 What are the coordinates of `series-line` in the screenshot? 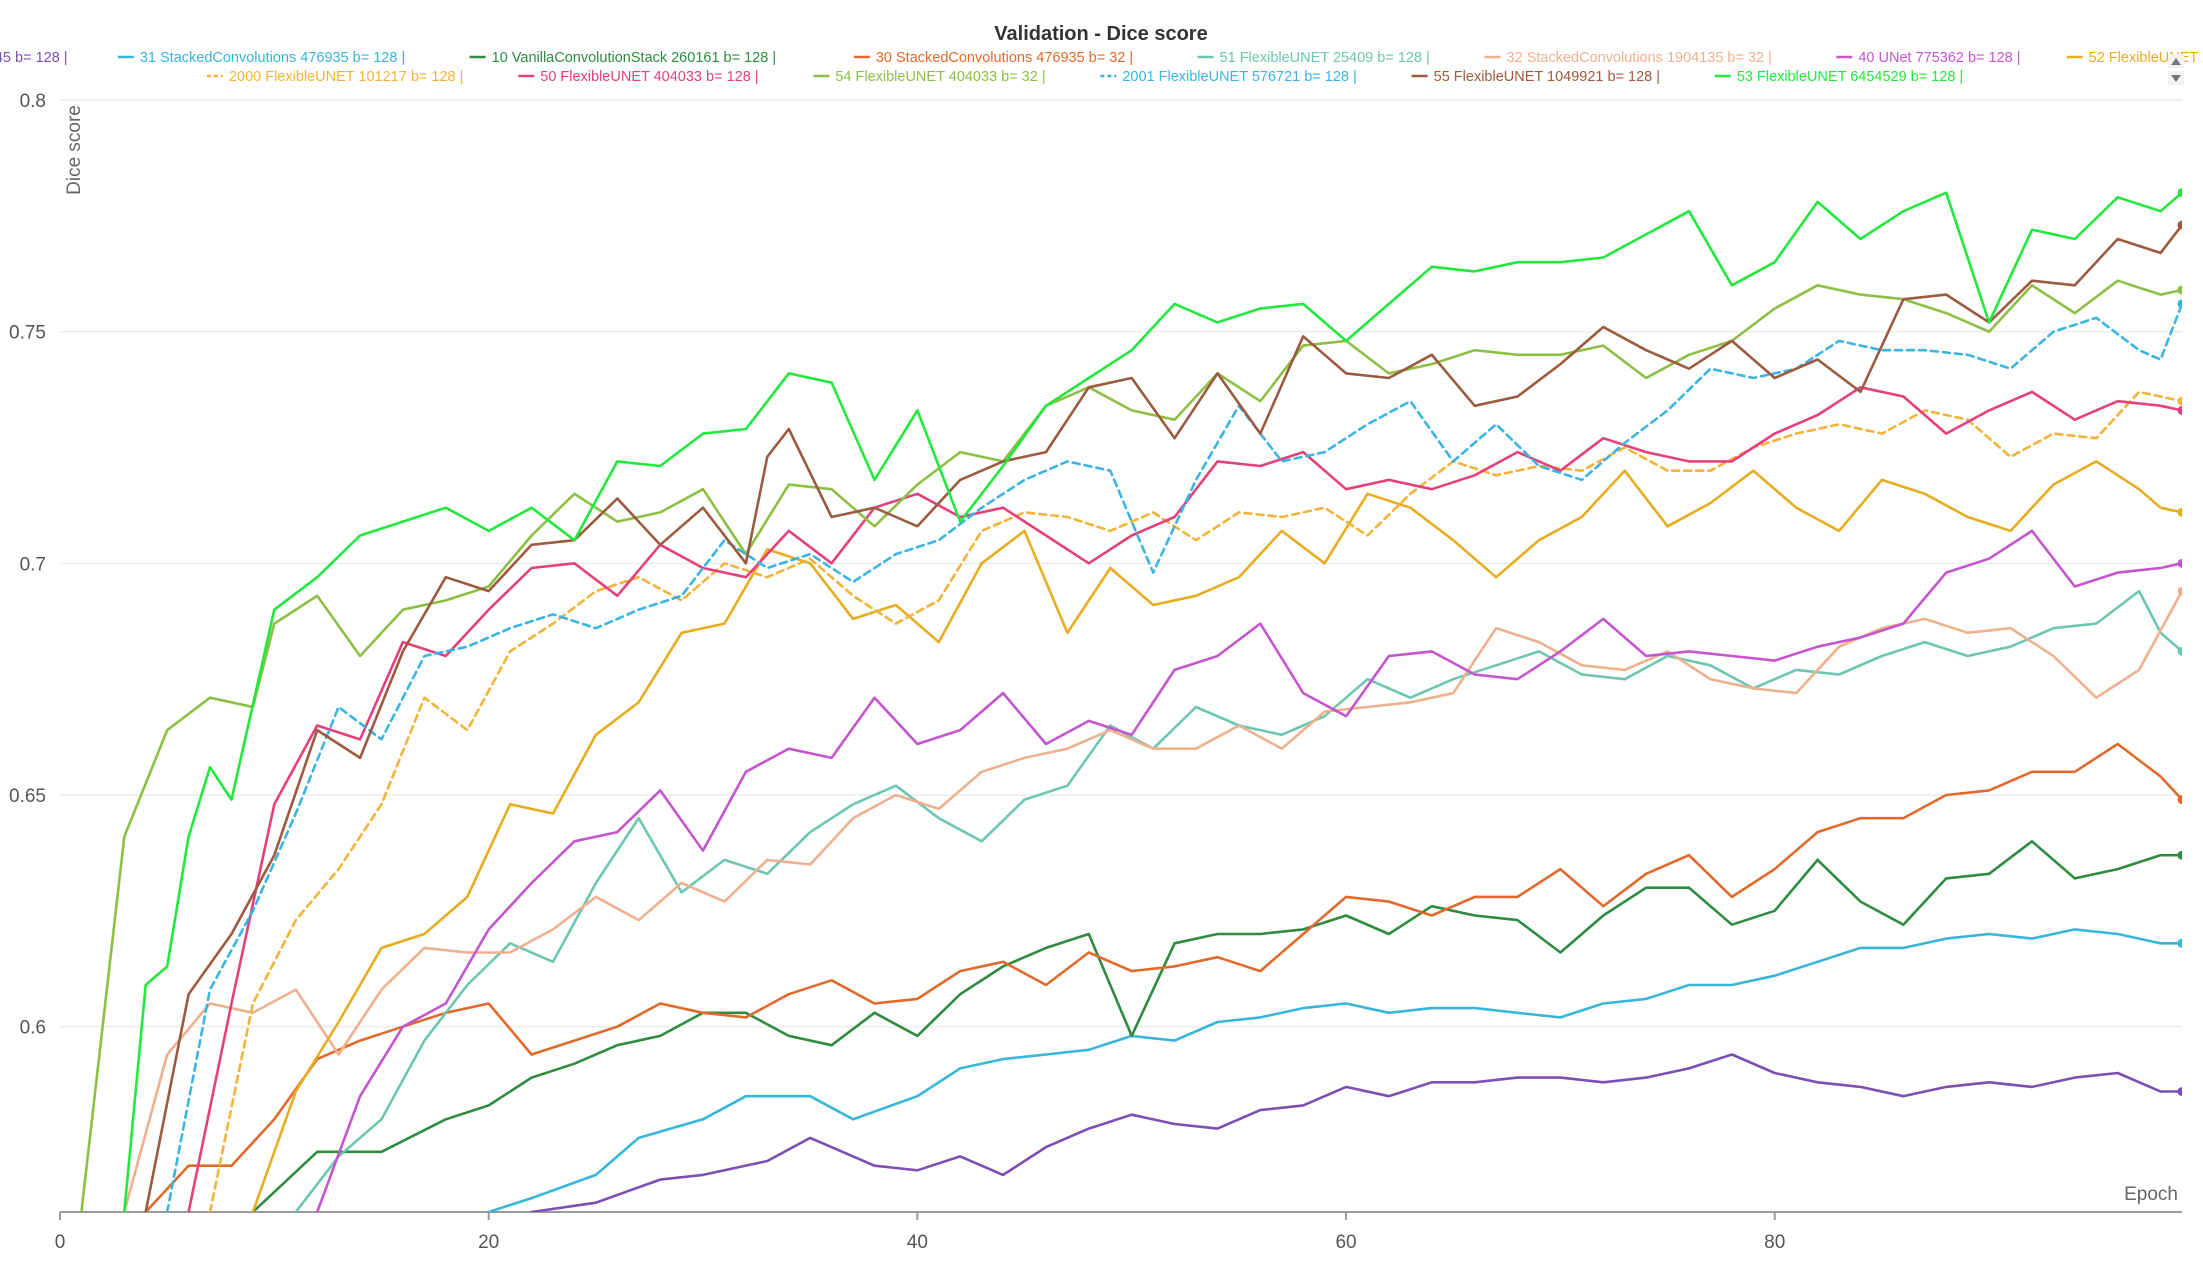 It's located at (1335, 1158).